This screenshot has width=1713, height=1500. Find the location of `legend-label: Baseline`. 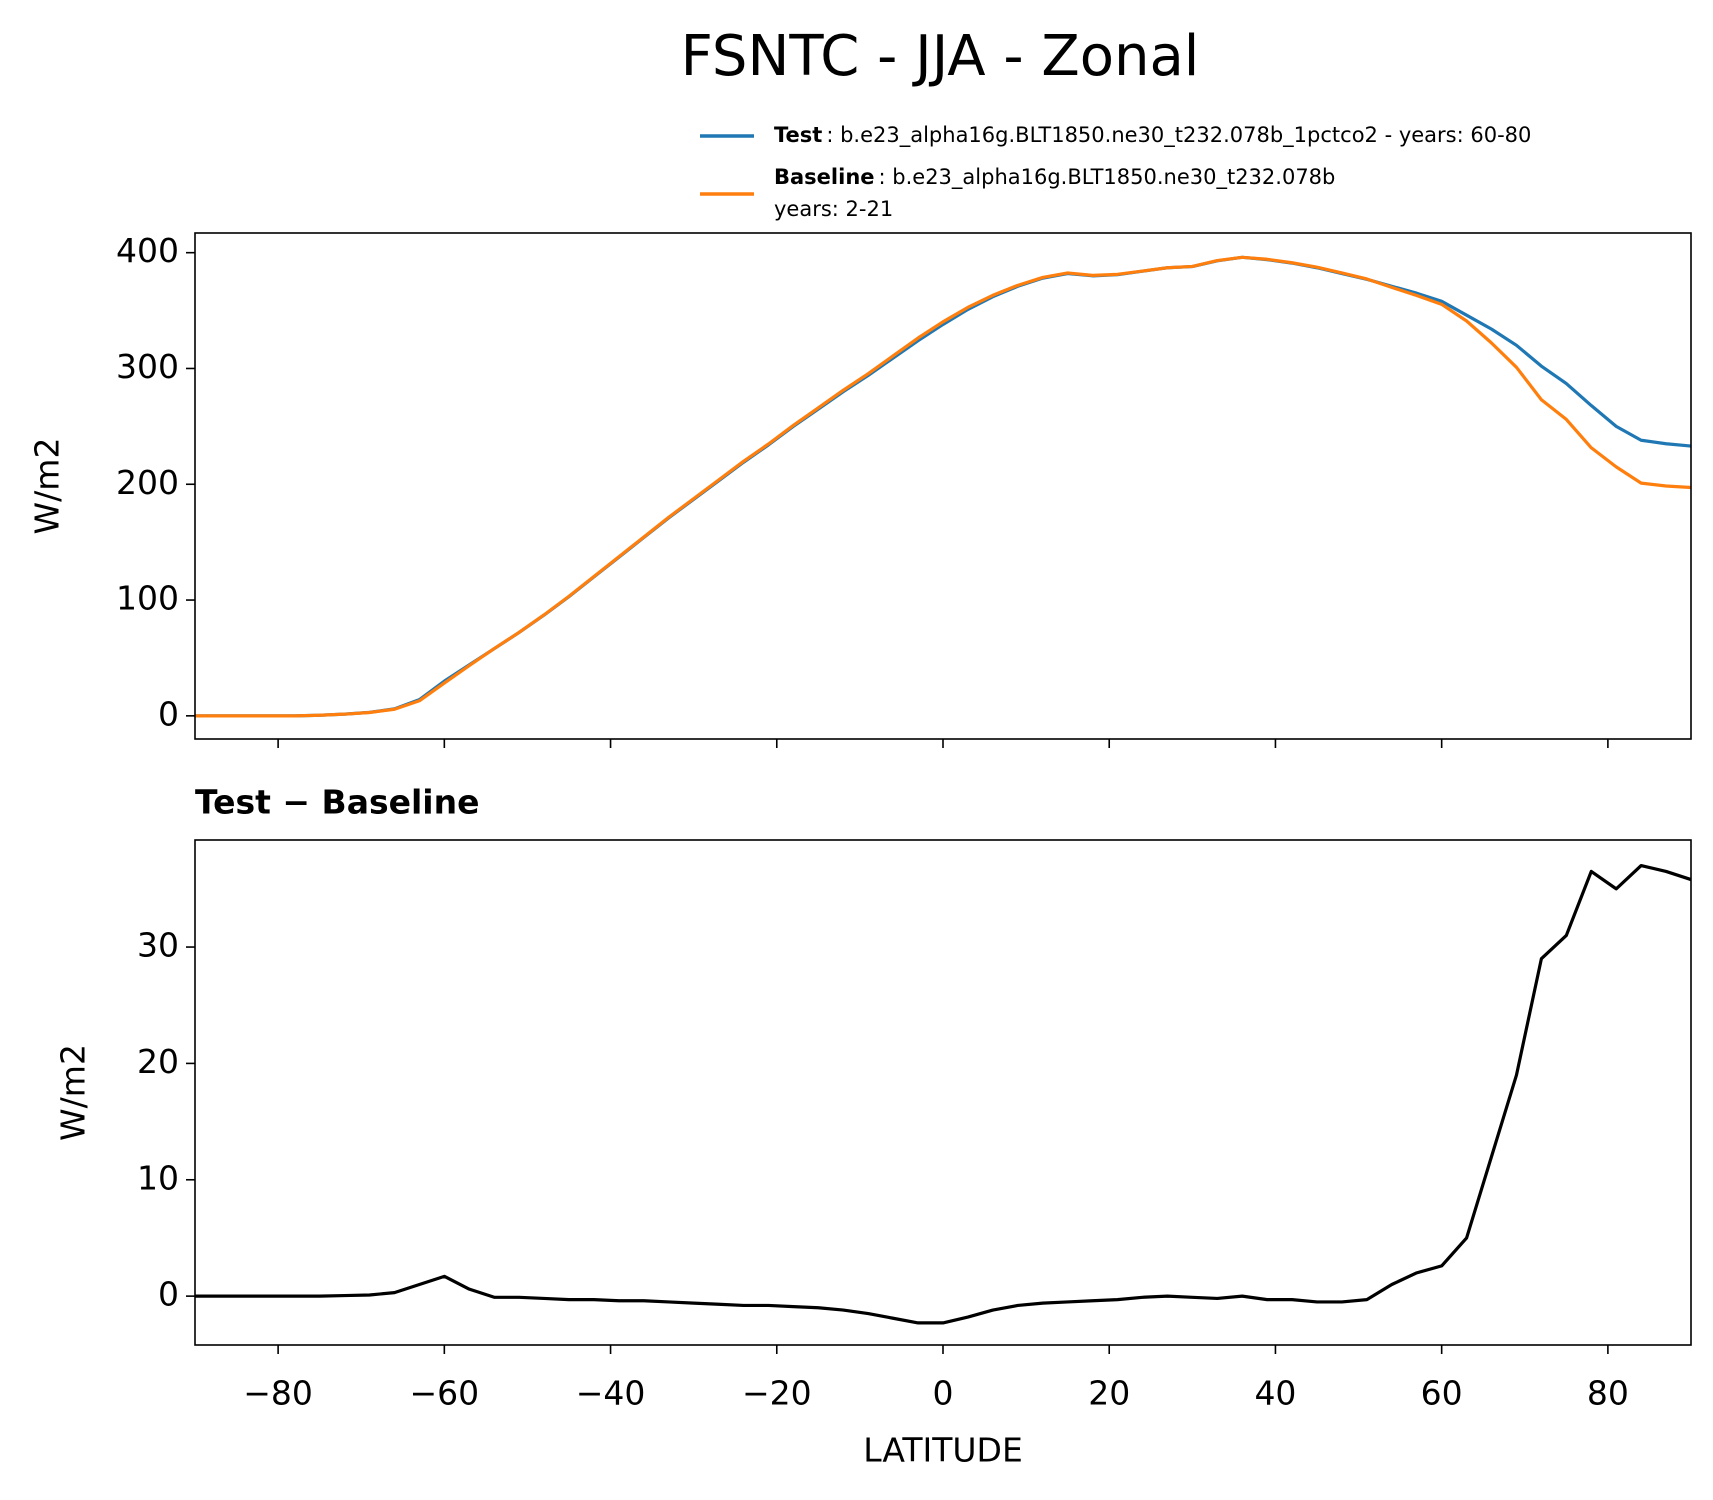

legend-label: Baseline is located at coordinates (824, 177).